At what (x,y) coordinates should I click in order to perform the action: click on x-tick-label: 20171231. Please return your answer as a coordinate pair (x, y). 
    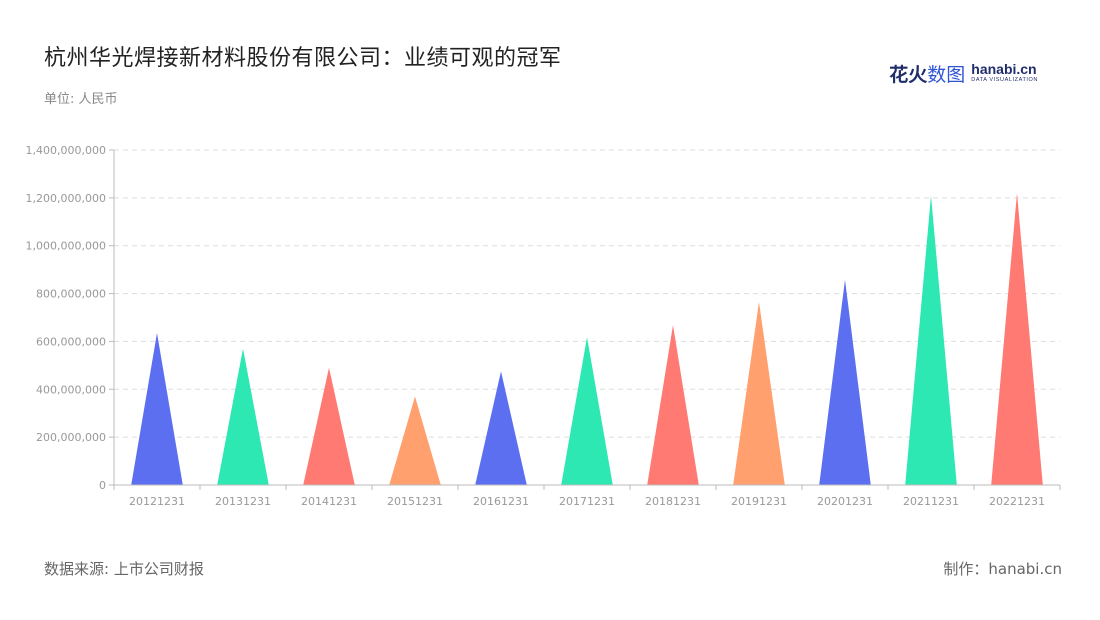
    Looking at the image, I should click on (587, 501).